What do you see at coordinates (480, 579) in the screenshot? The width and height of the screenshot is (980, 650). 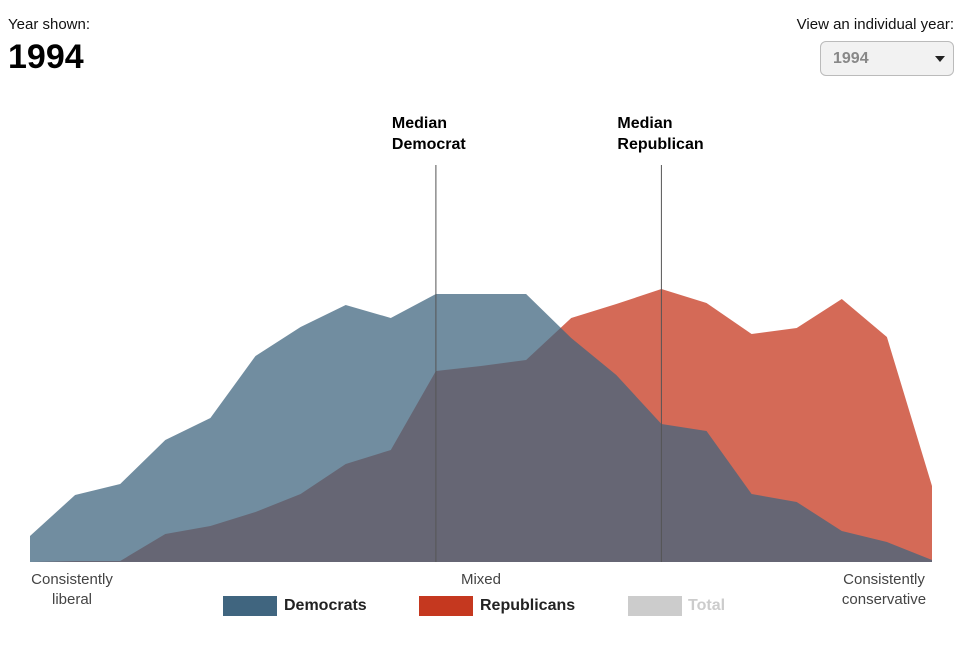 I see `x-tick-label: Mixed` at bounding box center [480, 579].